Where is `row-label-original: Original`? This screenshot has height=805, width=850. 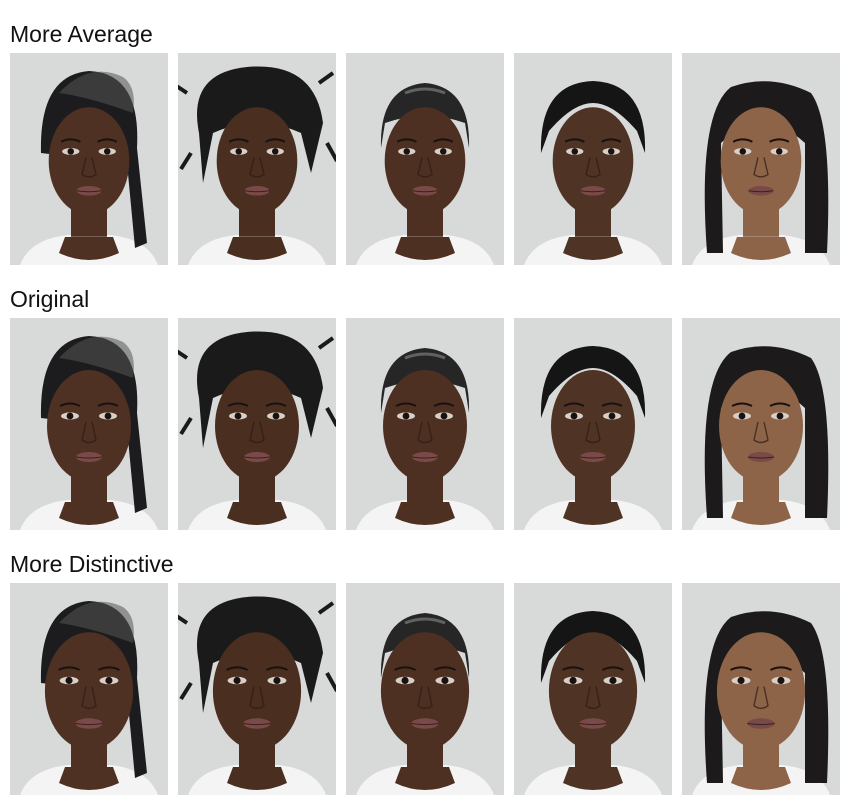 row-label-original: Original is located at coordinates (50, 299).